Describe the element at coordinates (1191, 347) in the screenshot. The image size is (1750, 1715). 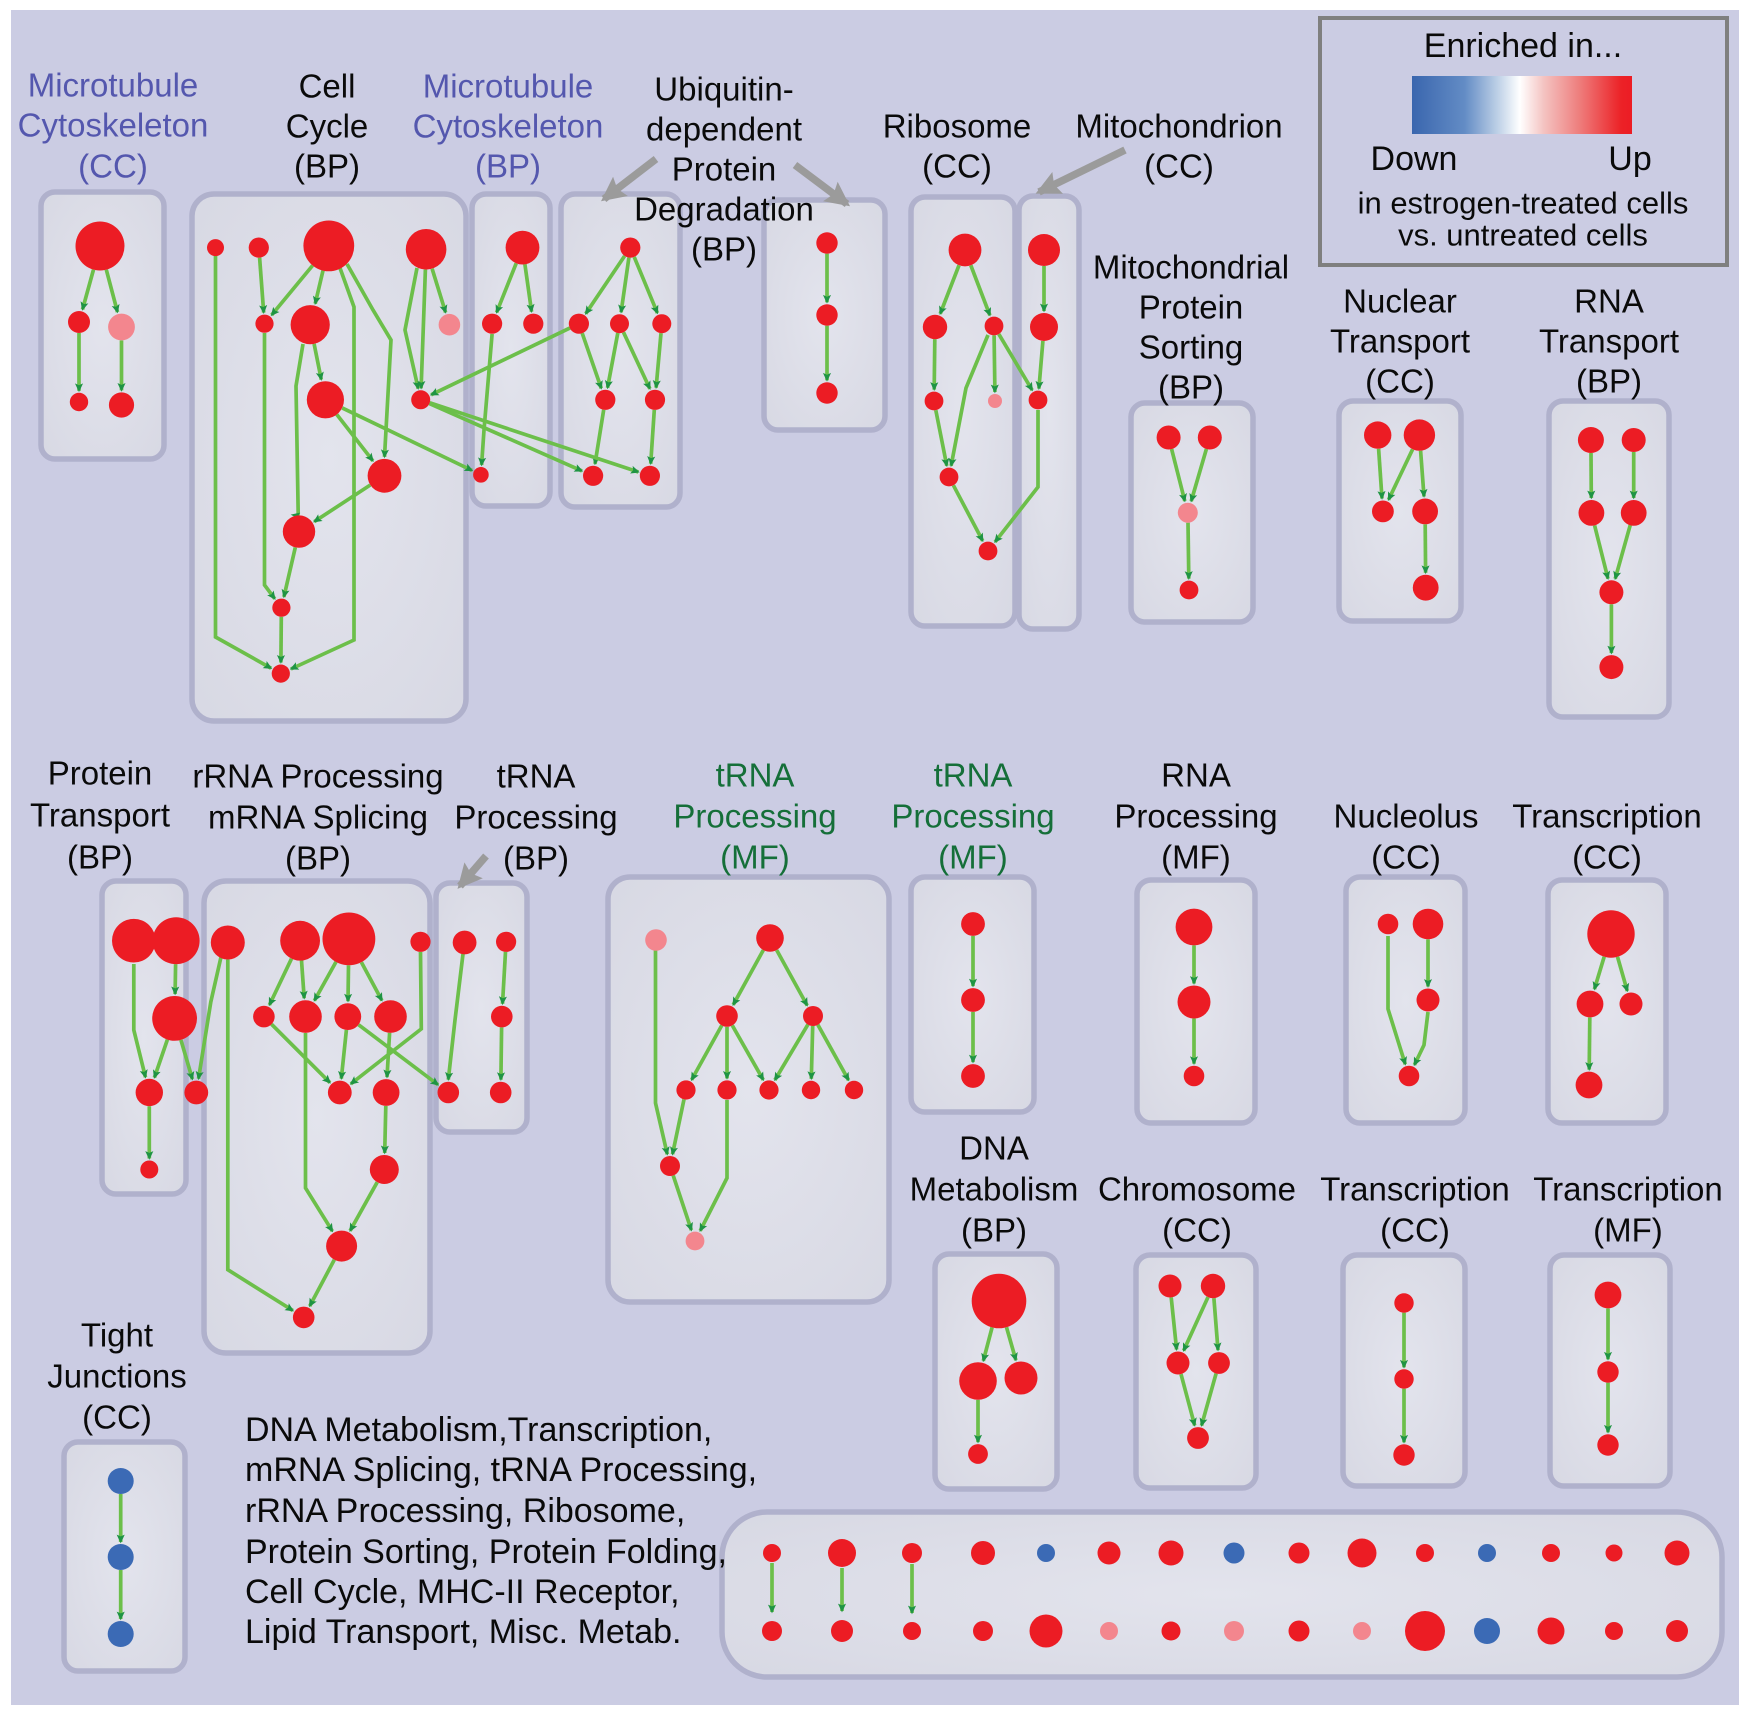
I see `svg-text: Sorting` at that location.